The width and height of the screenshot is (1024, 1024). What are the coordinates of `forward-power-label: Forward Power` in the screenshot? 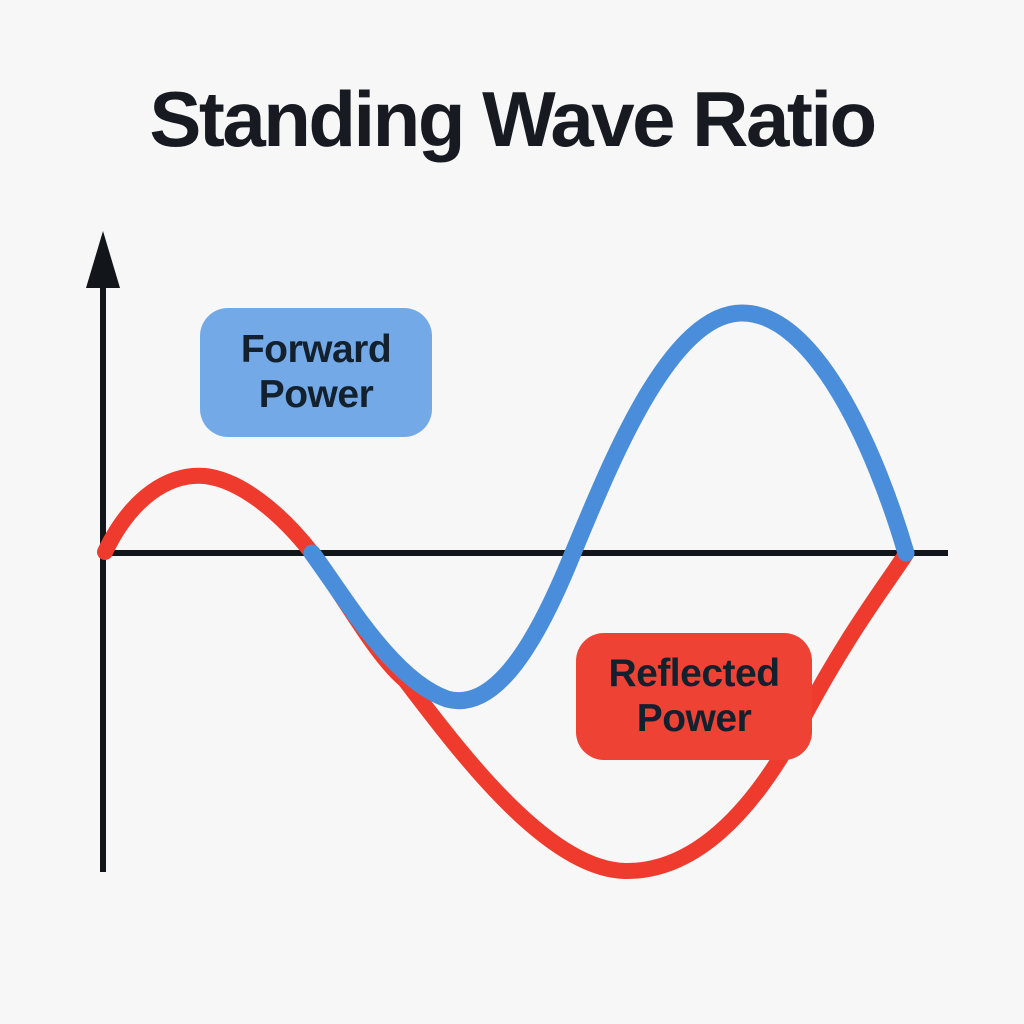 It's located at (316, 372).